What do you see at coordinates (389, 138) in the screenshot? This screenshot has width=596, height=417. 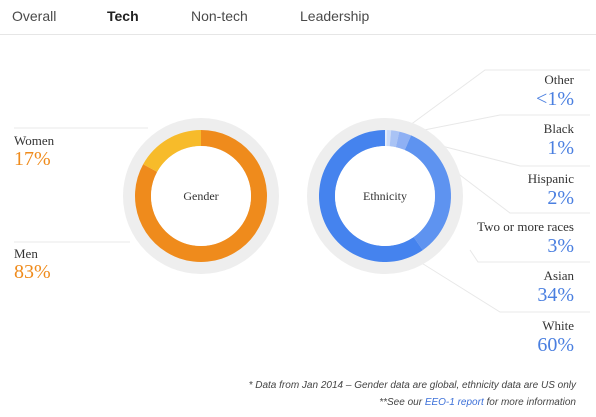 I see `ethnicity-slice-black` at bounding box center [389, 138].